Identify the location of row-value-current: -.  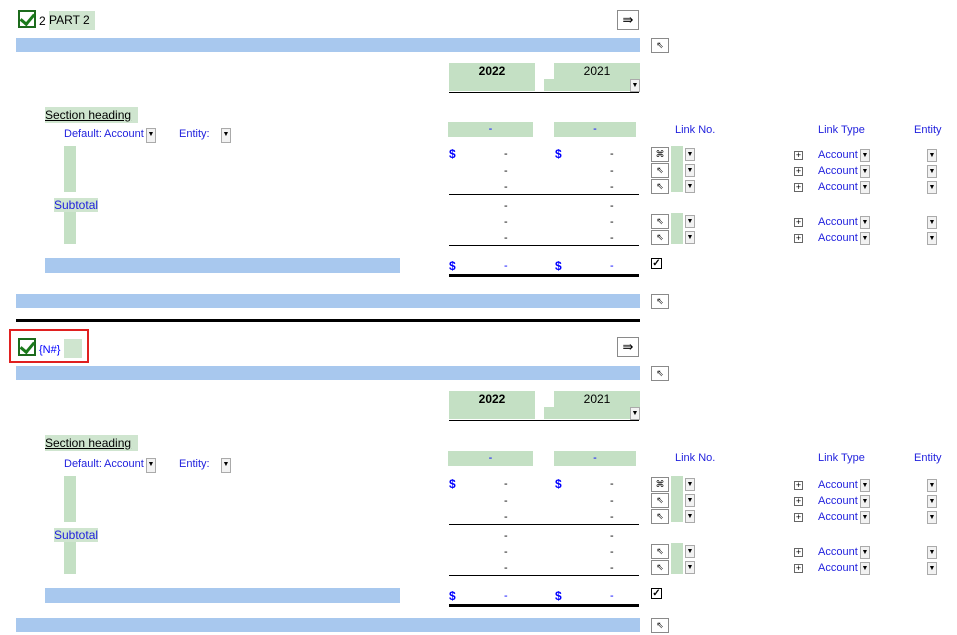
(506, 222).